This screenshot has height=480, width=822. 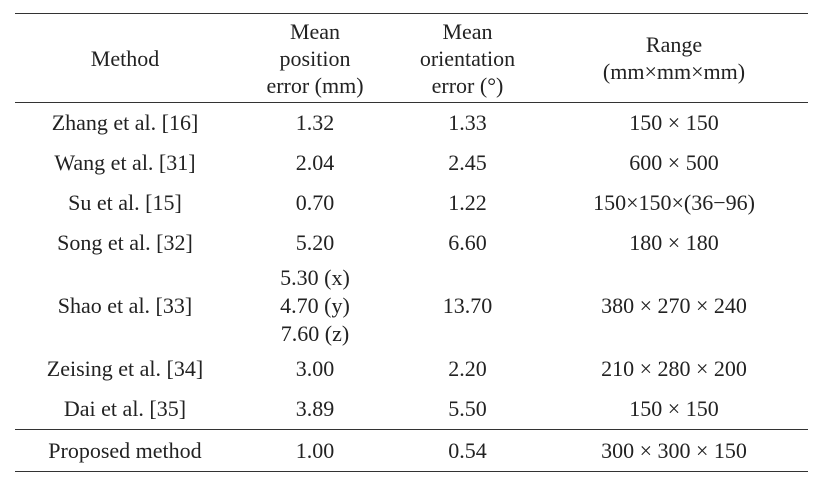 I want to click on table-cell: 2.20, so click(x=467, y=368).